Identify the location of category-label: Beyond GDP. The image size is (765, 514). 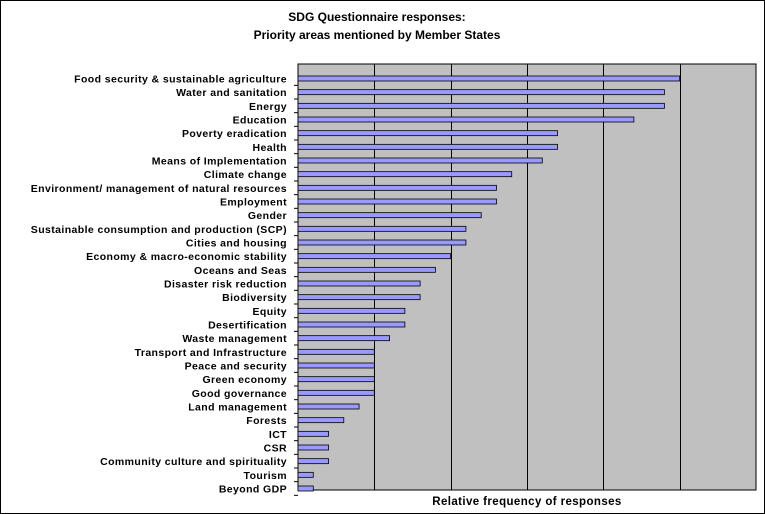
(253, 490).